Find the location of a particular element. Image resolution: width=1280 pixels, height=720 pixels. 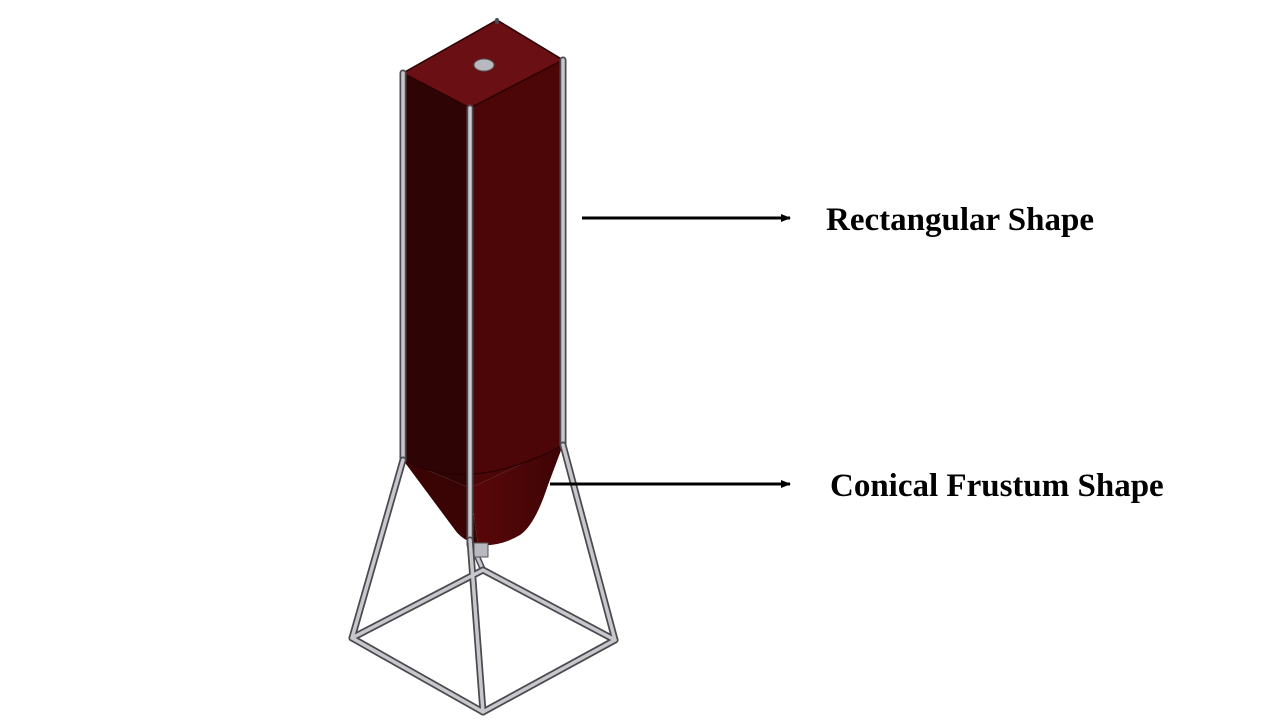

hopper-outlet is located at coordinates (481, 550).